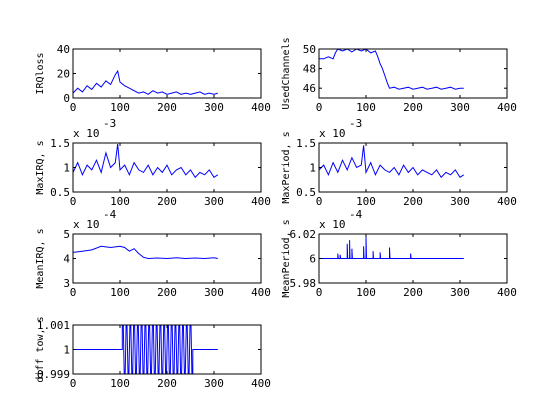 Image resolution: width=560 pixels, height=420 pixels. What do you see at coordinates (40, 349) in the screenshot?
I see `y-axis-label: diff tow, s` at bounding box center [40, 349].